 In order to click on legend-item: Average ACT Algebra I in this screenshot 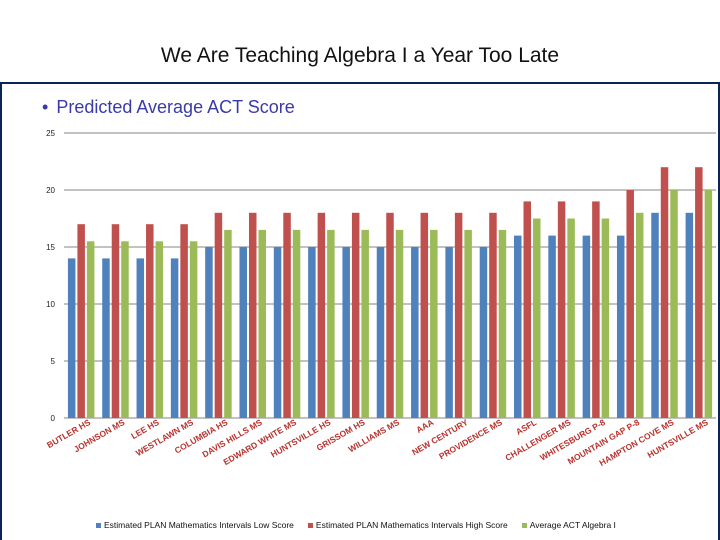, I will do `click(568, 525)`.